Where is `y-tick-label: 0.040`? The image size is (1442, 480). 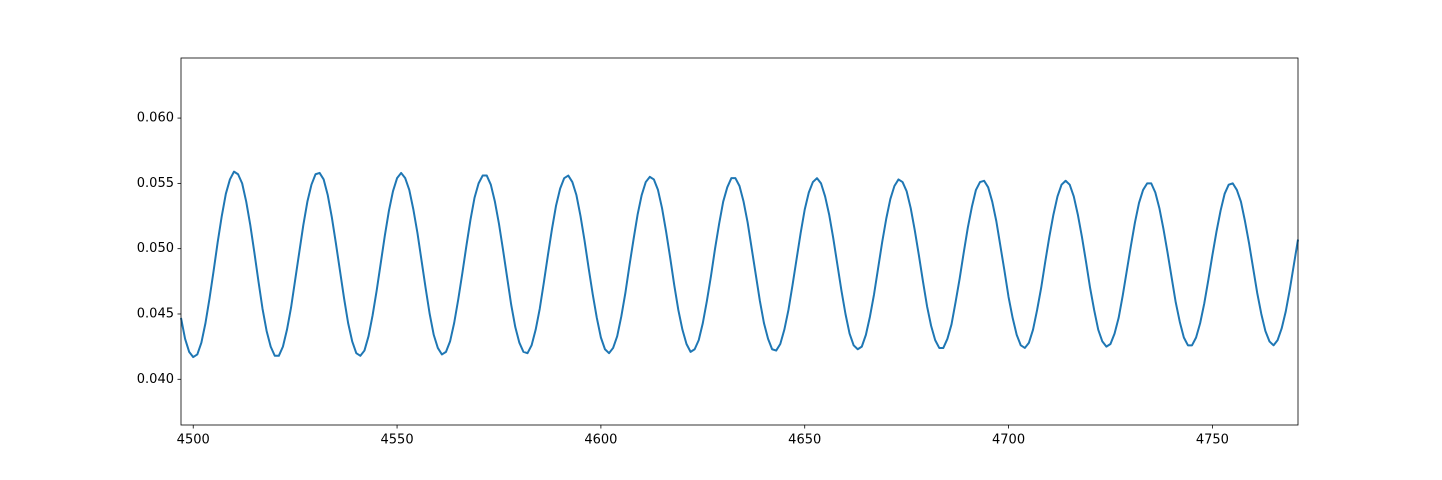 y-tick-label: 0.040 is located at coordinates (155, 379).